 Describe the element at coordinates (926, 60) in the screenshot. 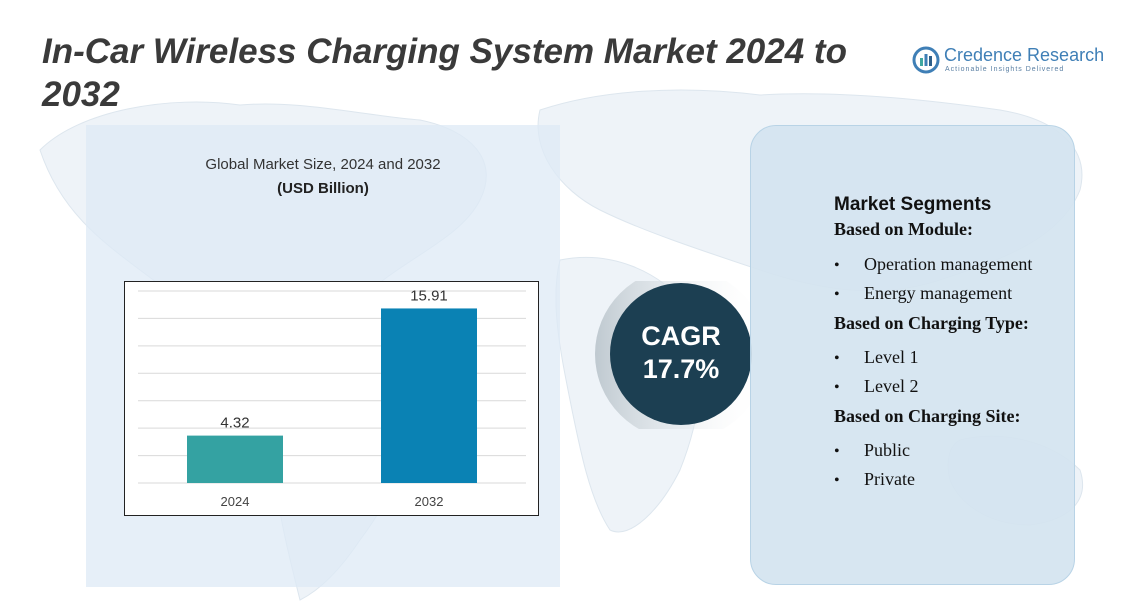

I see `credence-logo-icon` at that location.